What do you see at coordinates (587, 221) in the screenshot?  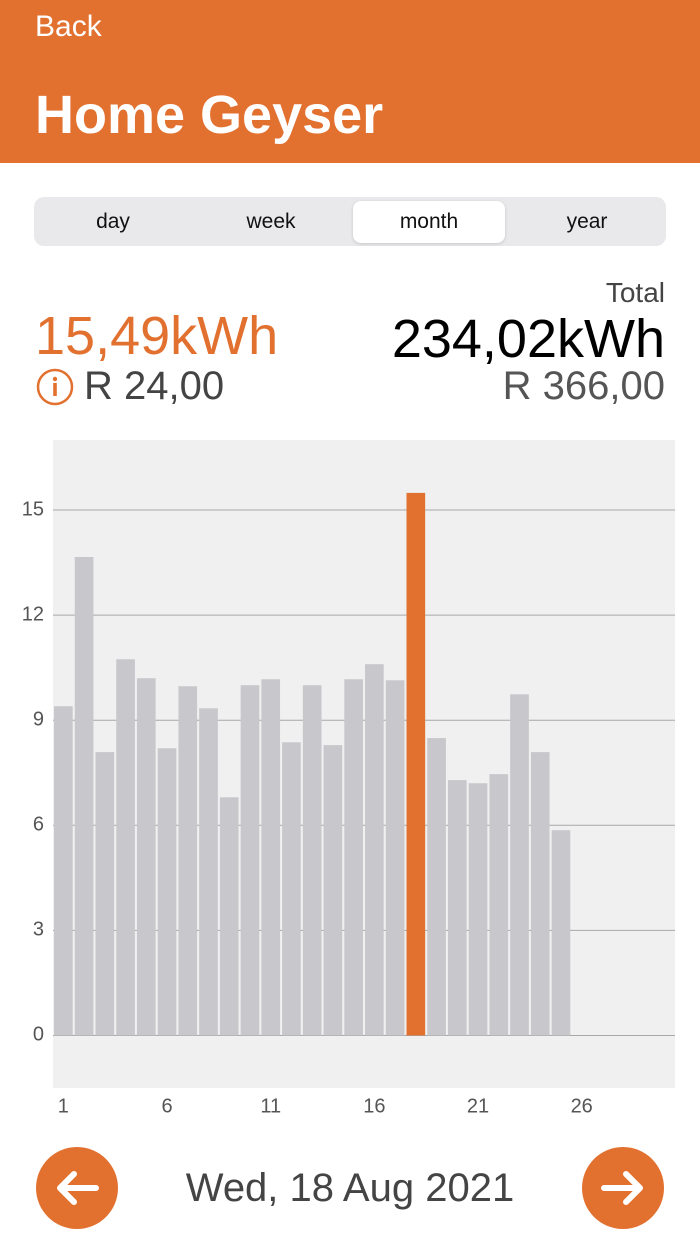 I see `segment: year` at bounding box center [587, 221].